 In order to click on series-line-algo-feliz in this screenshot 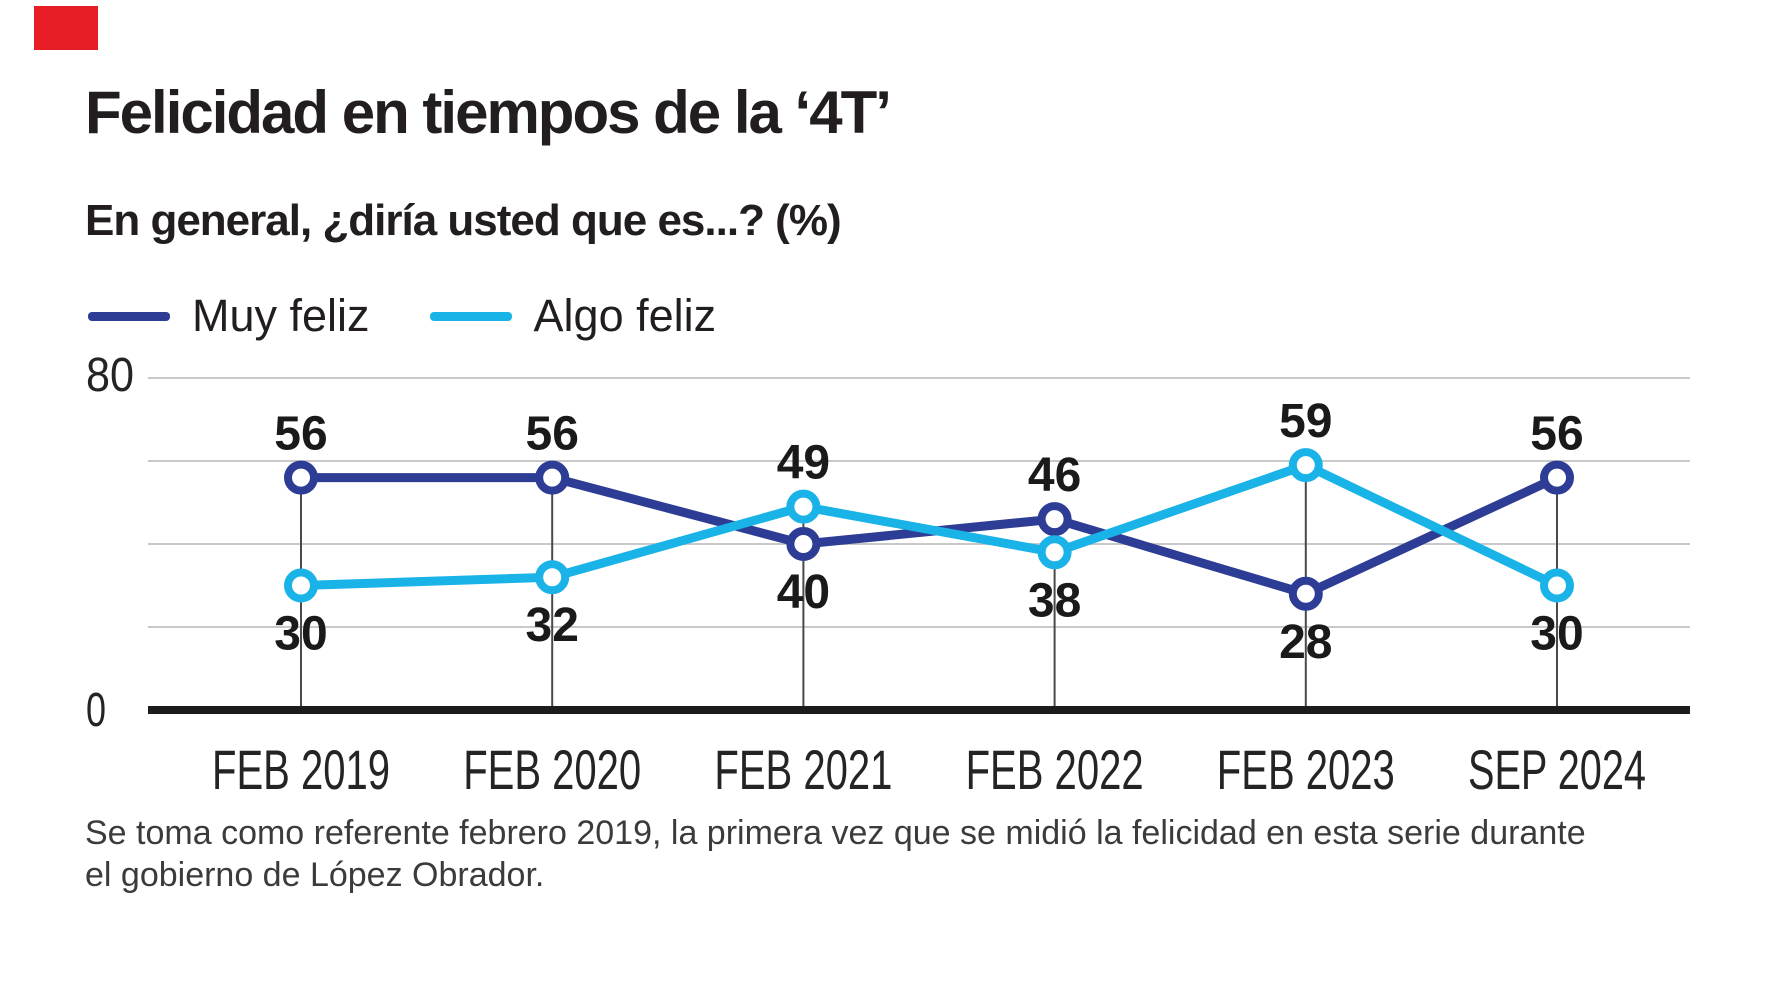, I will do `click(929, 525)`.